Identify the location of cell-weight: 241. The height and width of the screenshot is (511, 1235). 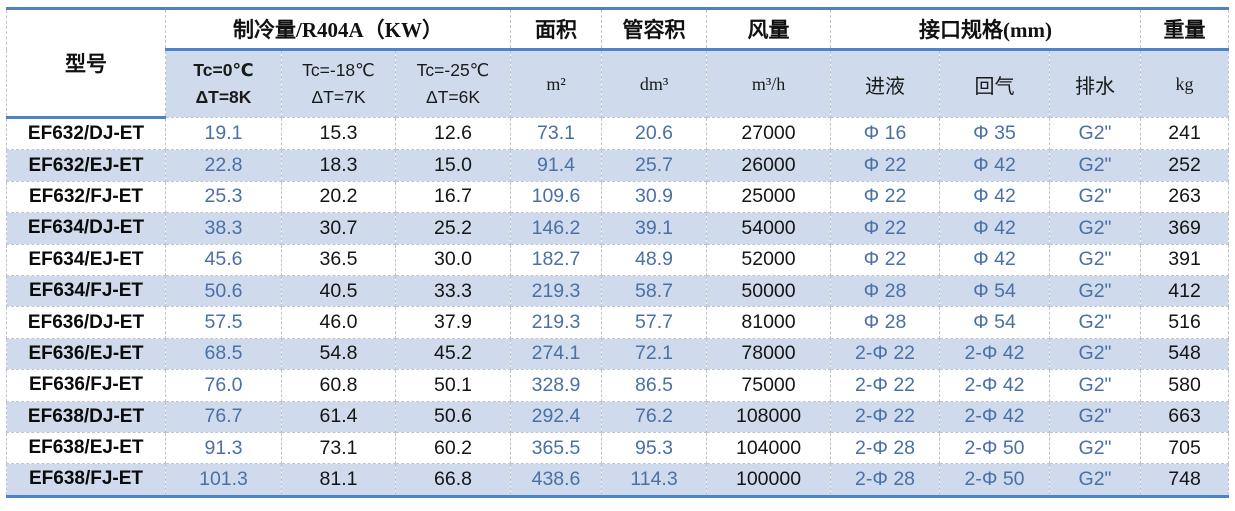
(1185, 133).